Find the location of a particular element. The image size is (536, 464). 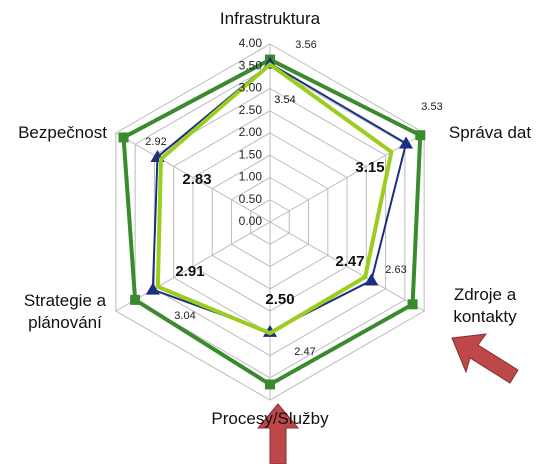

value-label: 3.04 is located at coordinates (184, 316).